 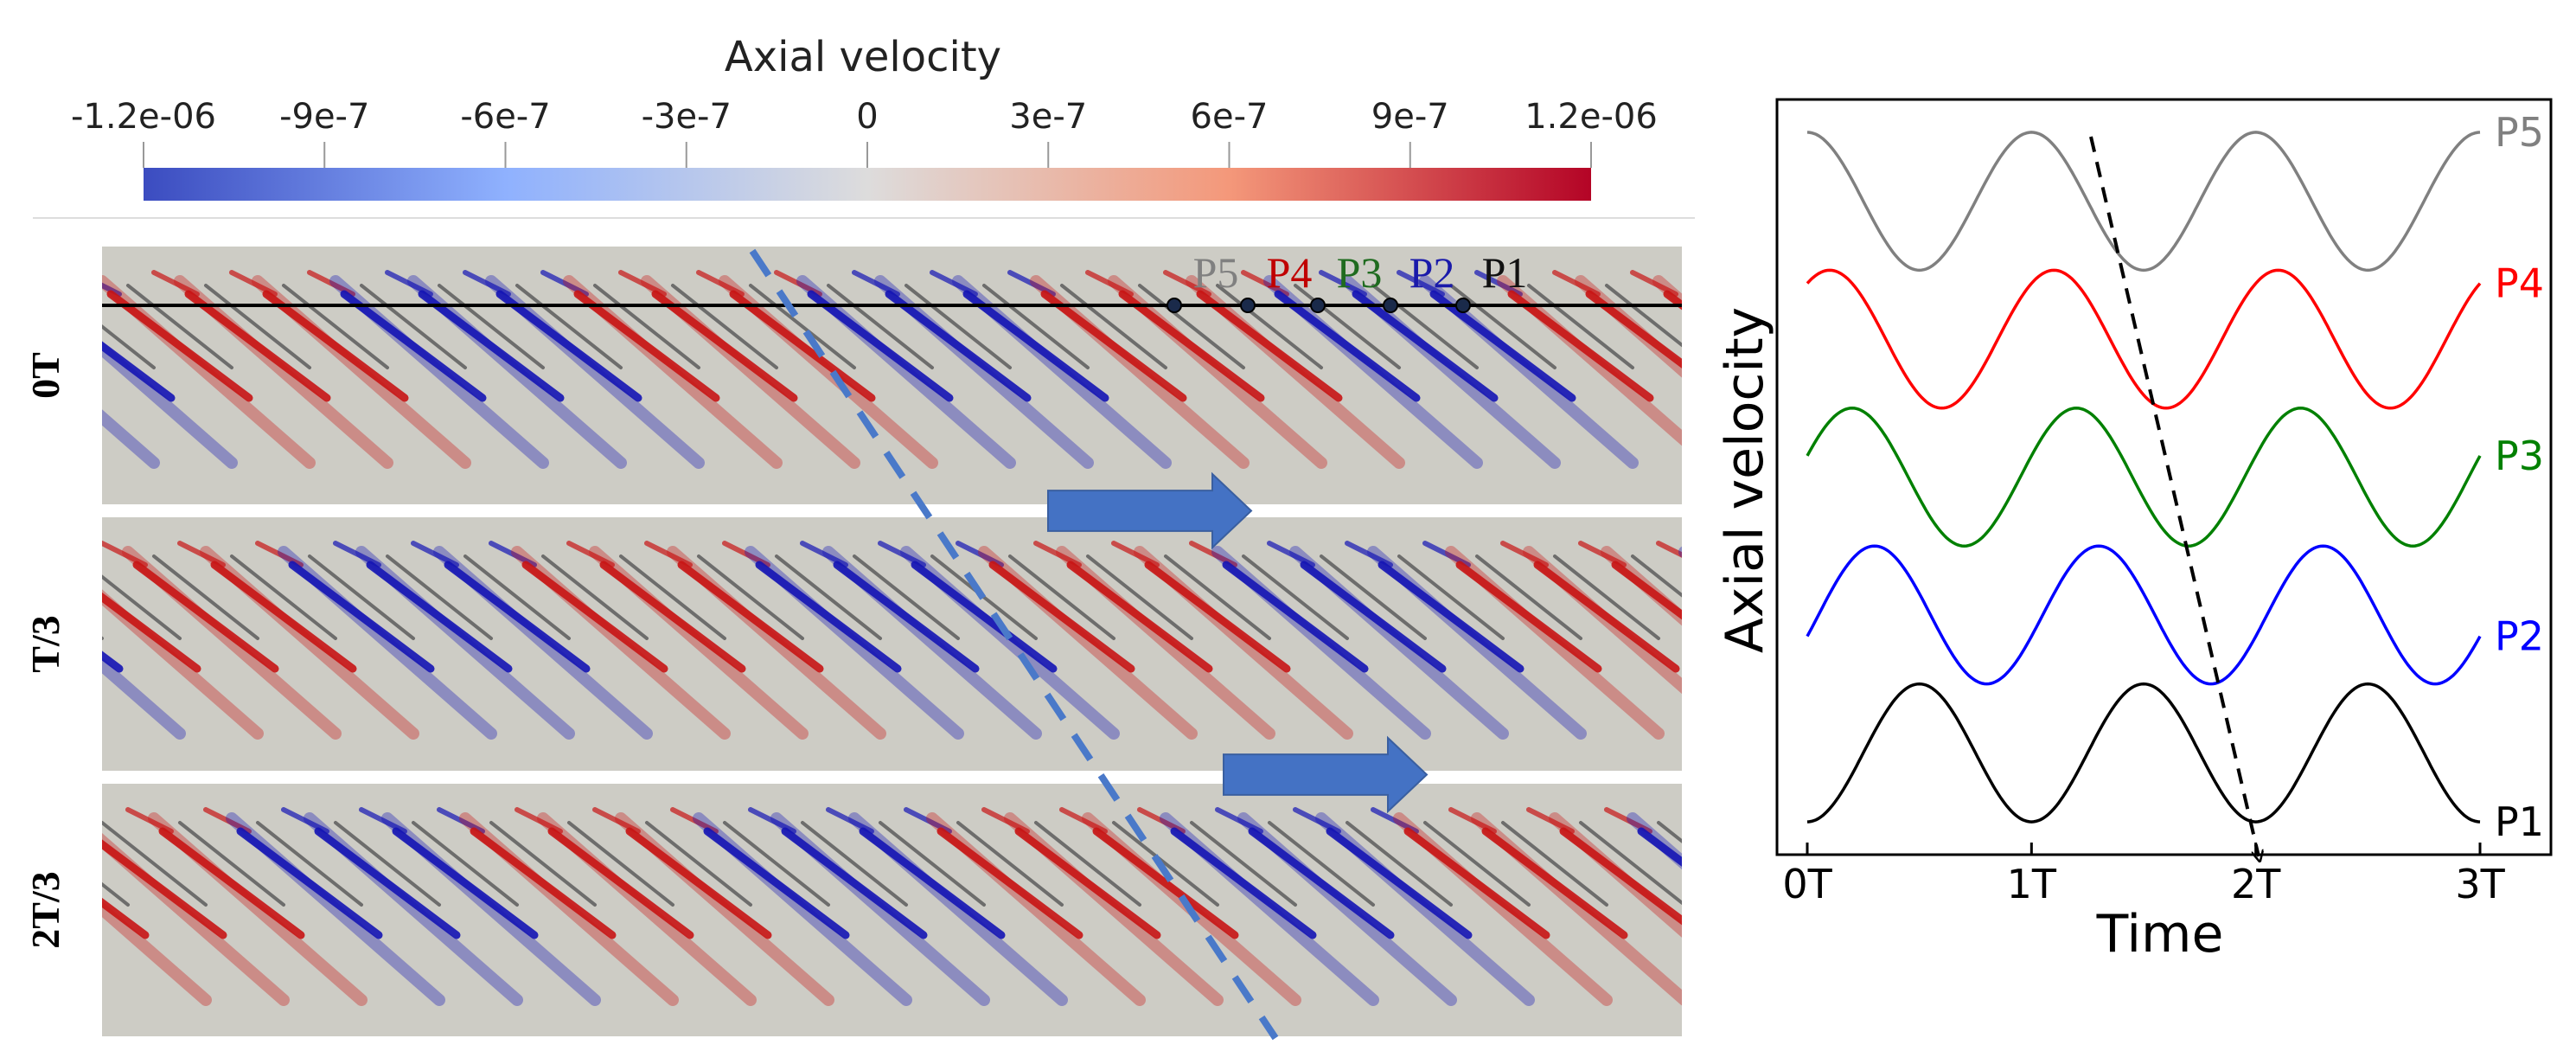 What do you see at coordinates (505, 117) in the screenshot?
I see `colorbar-tick-label: -6e-7` at bounding box center [505, 117].